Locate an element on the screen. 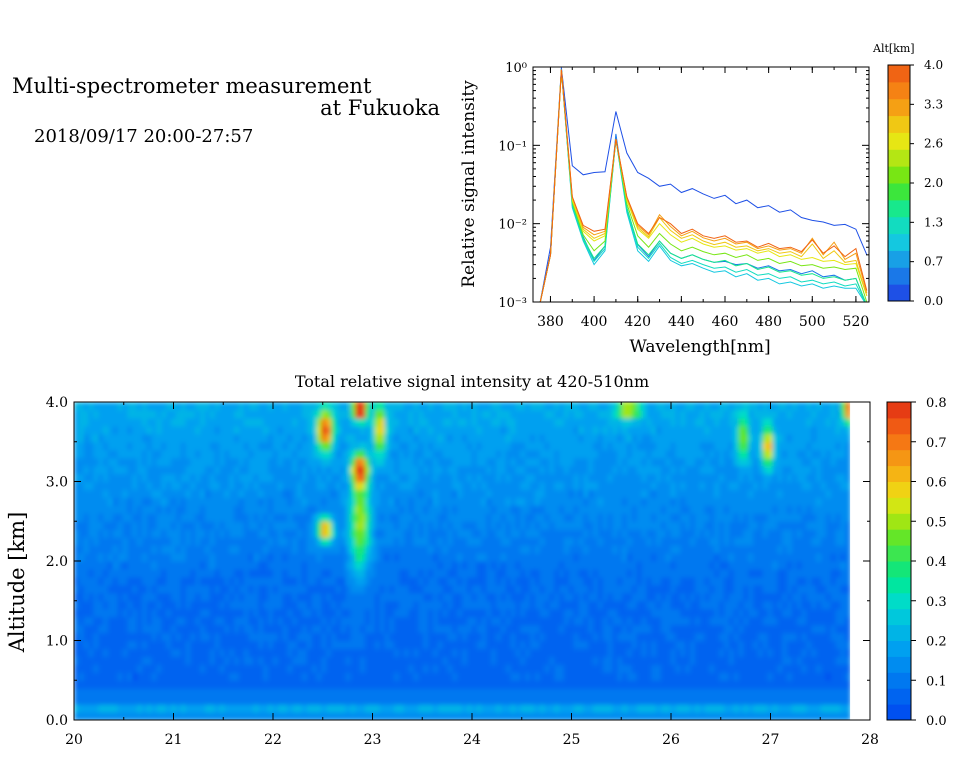 Image resolution: width=960 pixels, height=770 pixels. altitude-colorbar-segment is located at coordinates (899, 158).